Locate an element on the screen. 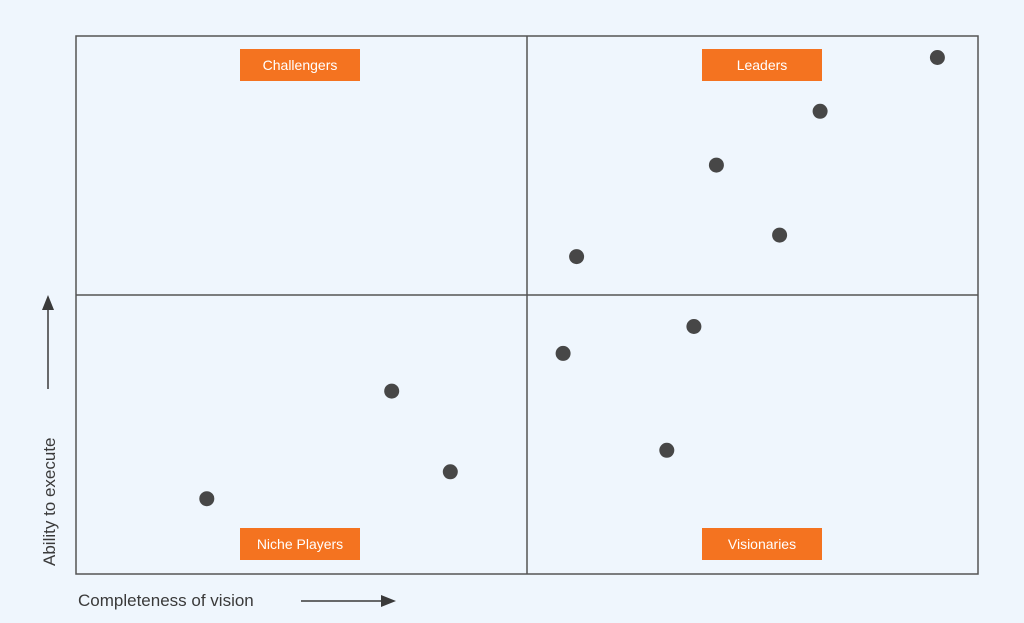 The image size is (1024, 623). quadrant-label-challengers-text: Challengers is located at coordinates (300, 65).